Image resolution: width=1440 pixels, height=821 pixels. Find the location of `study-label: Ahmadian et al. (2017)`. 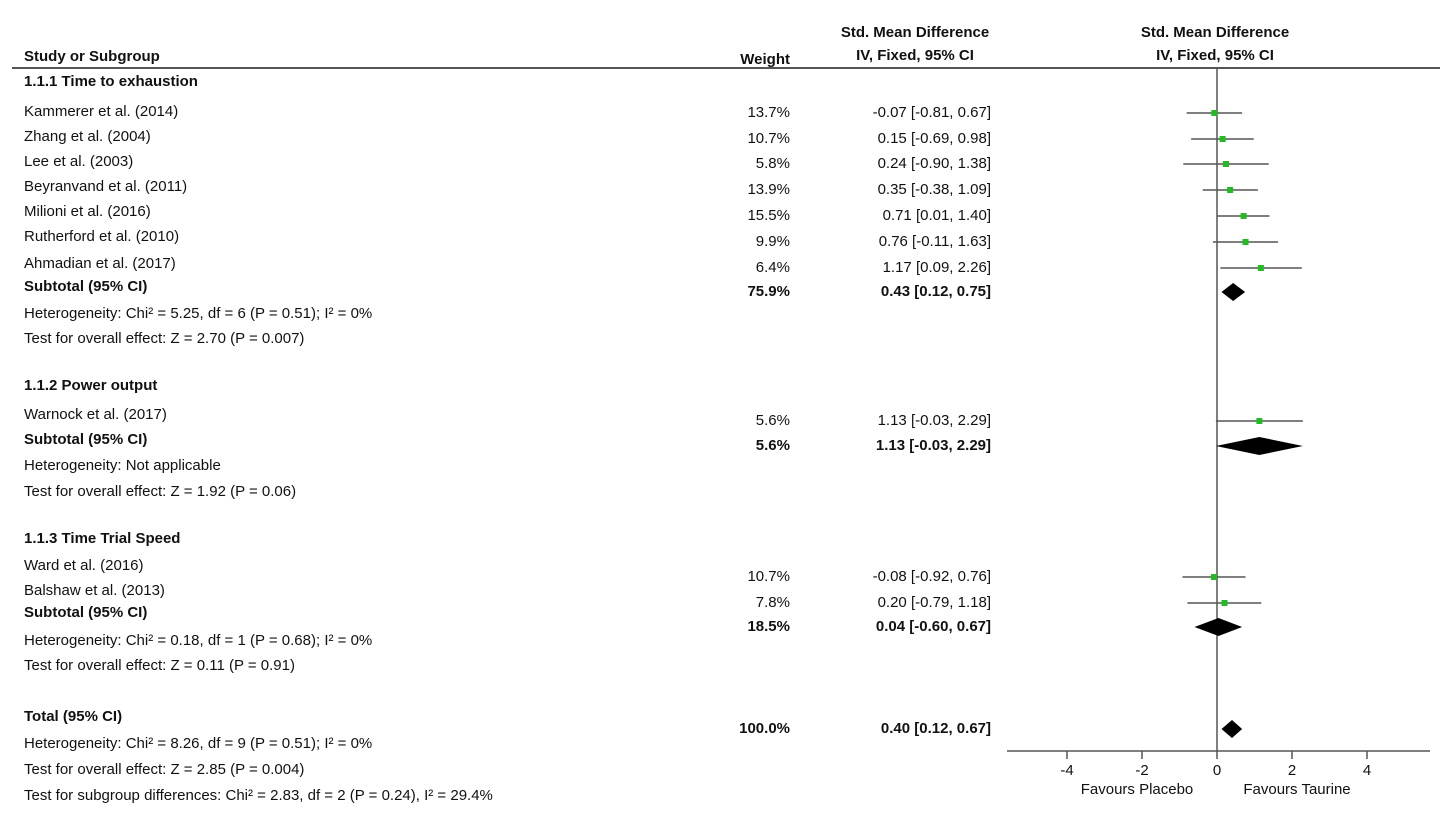

study-label: Ahmadian et al. (2017) is located at coordinates (100, 263).